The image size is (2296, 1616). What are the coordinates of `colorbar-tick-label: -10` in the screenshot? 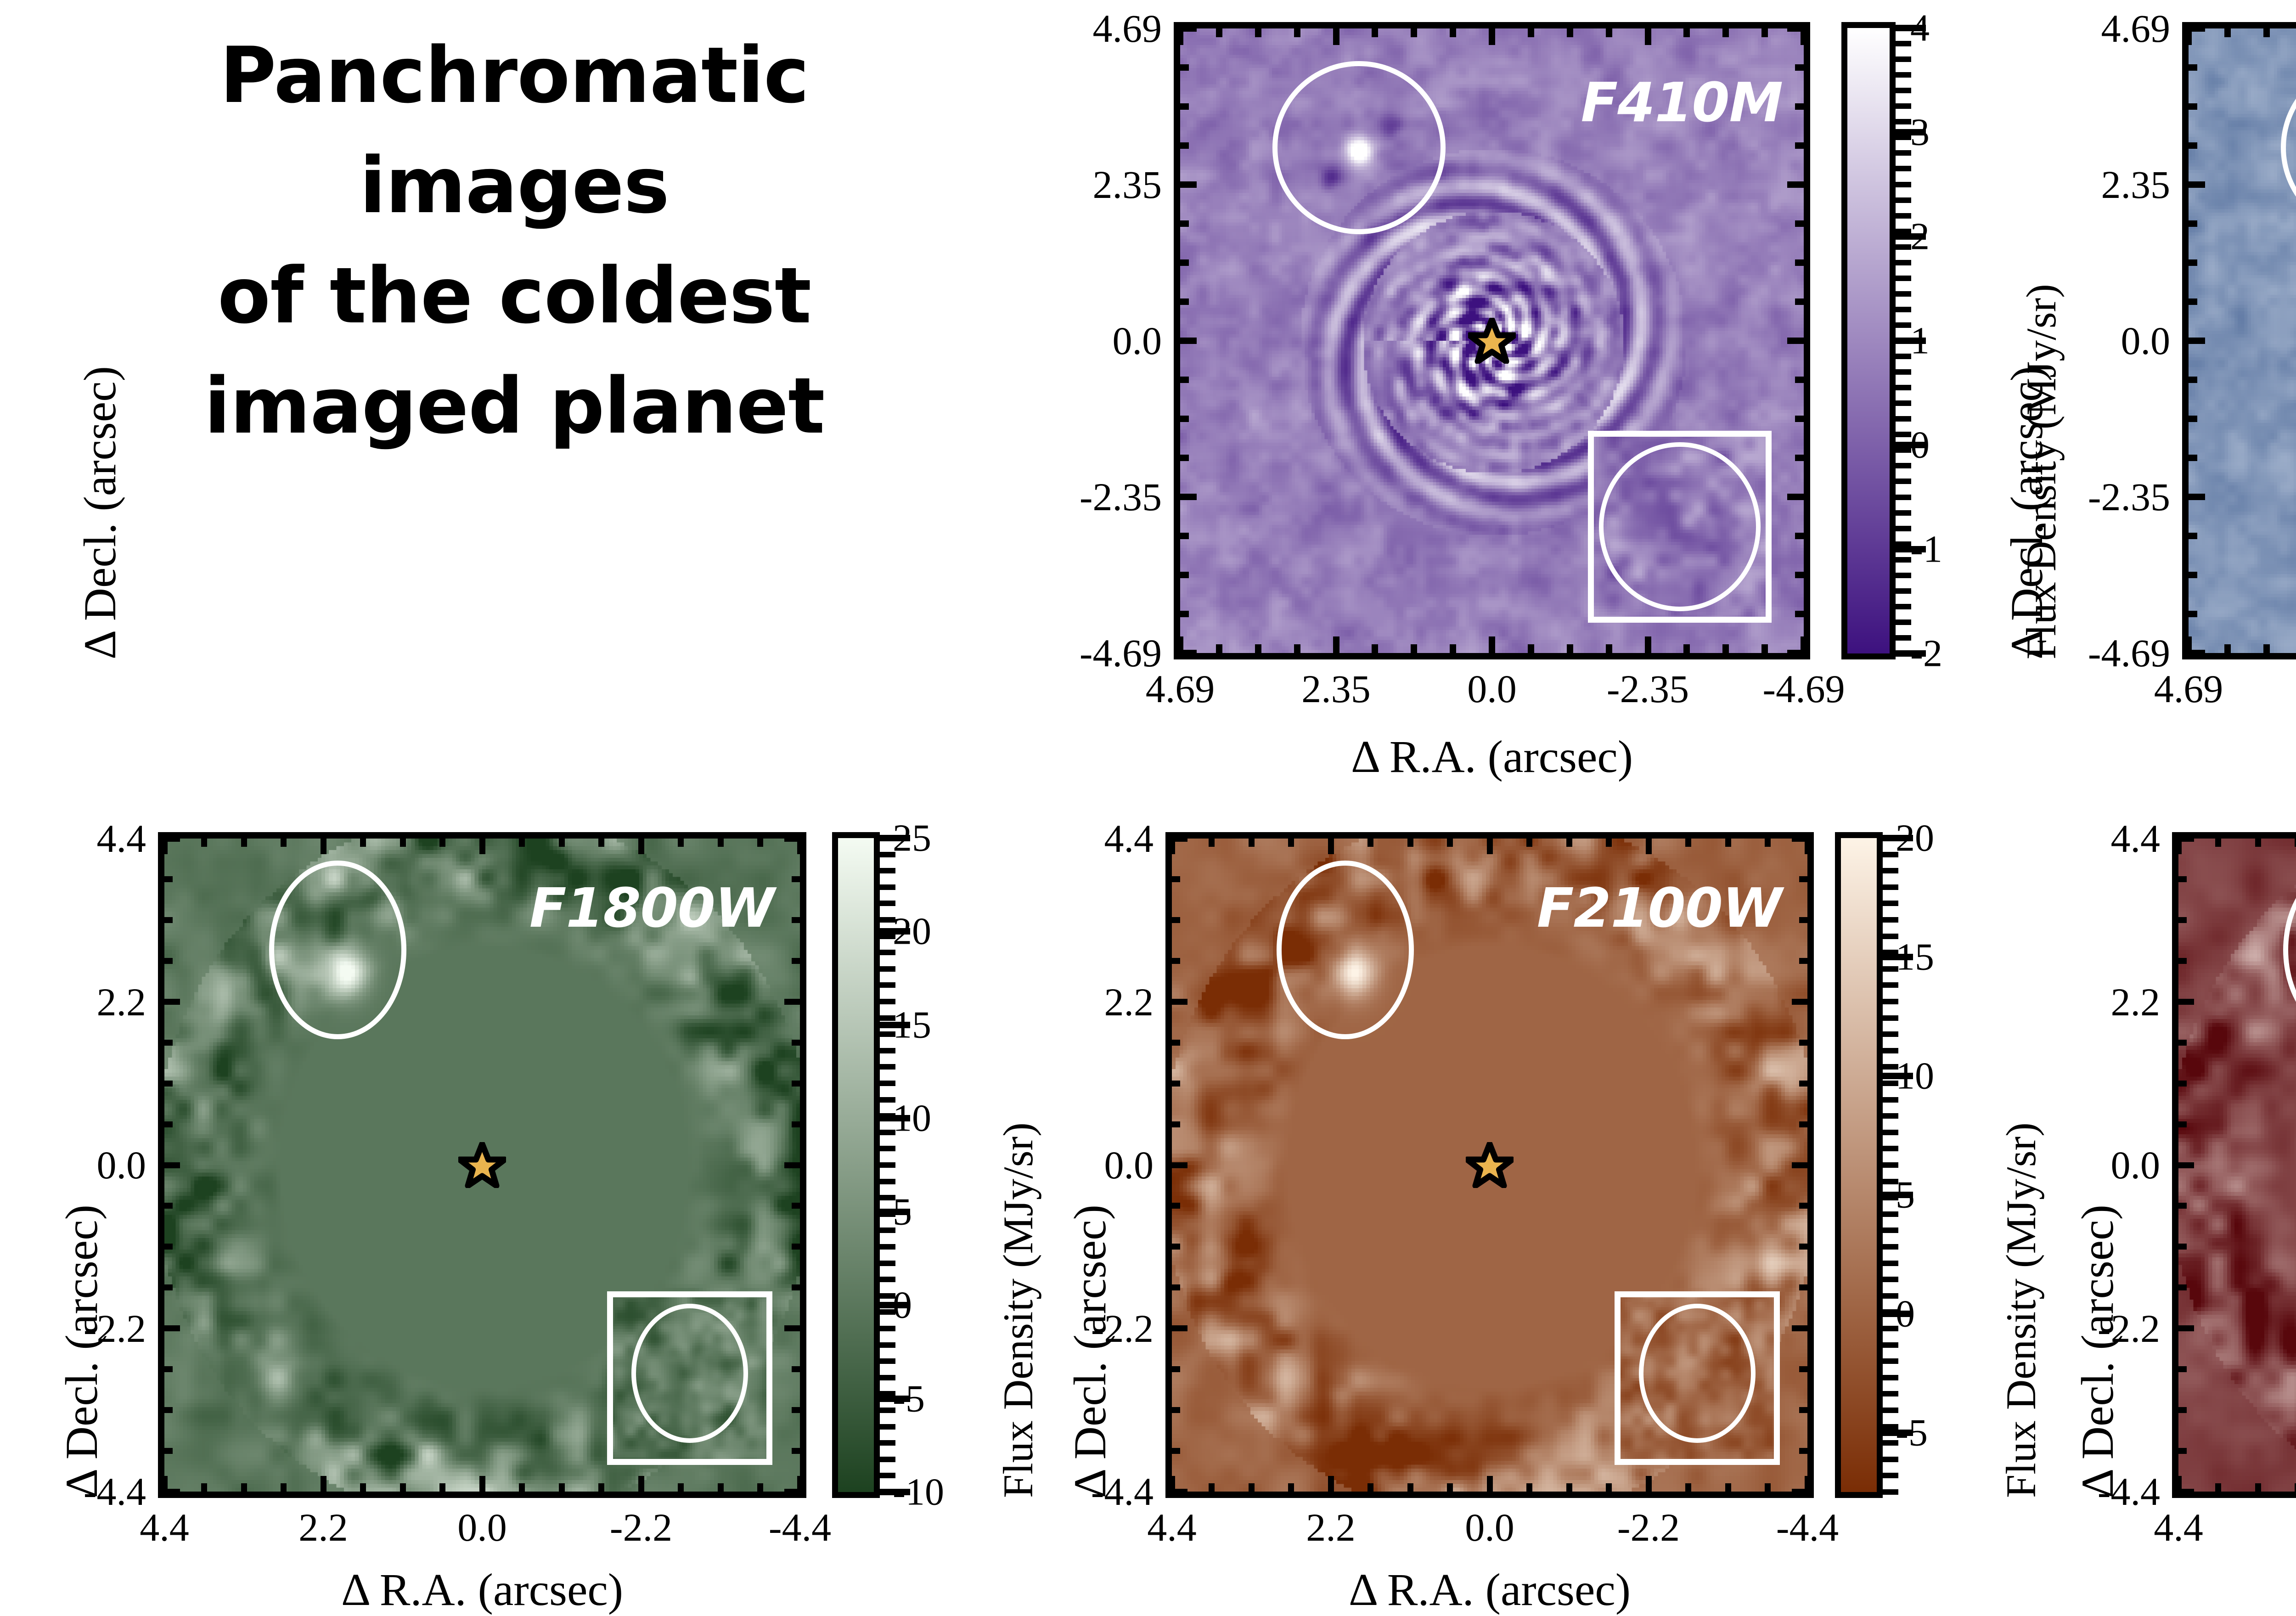 It's located at (919, 1492).